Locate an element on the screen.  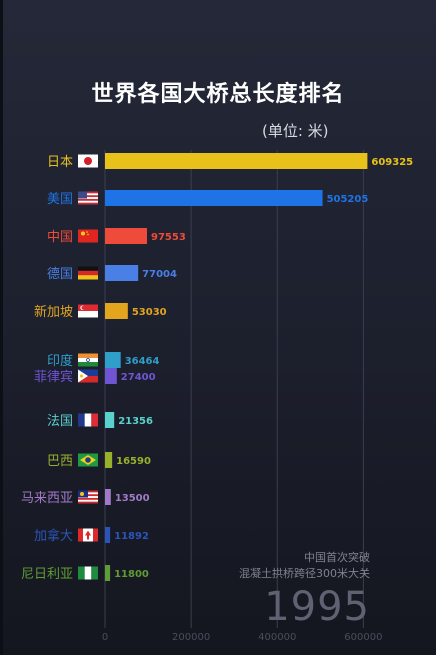
category-label: 法国 is located at coordinates (60, 421).